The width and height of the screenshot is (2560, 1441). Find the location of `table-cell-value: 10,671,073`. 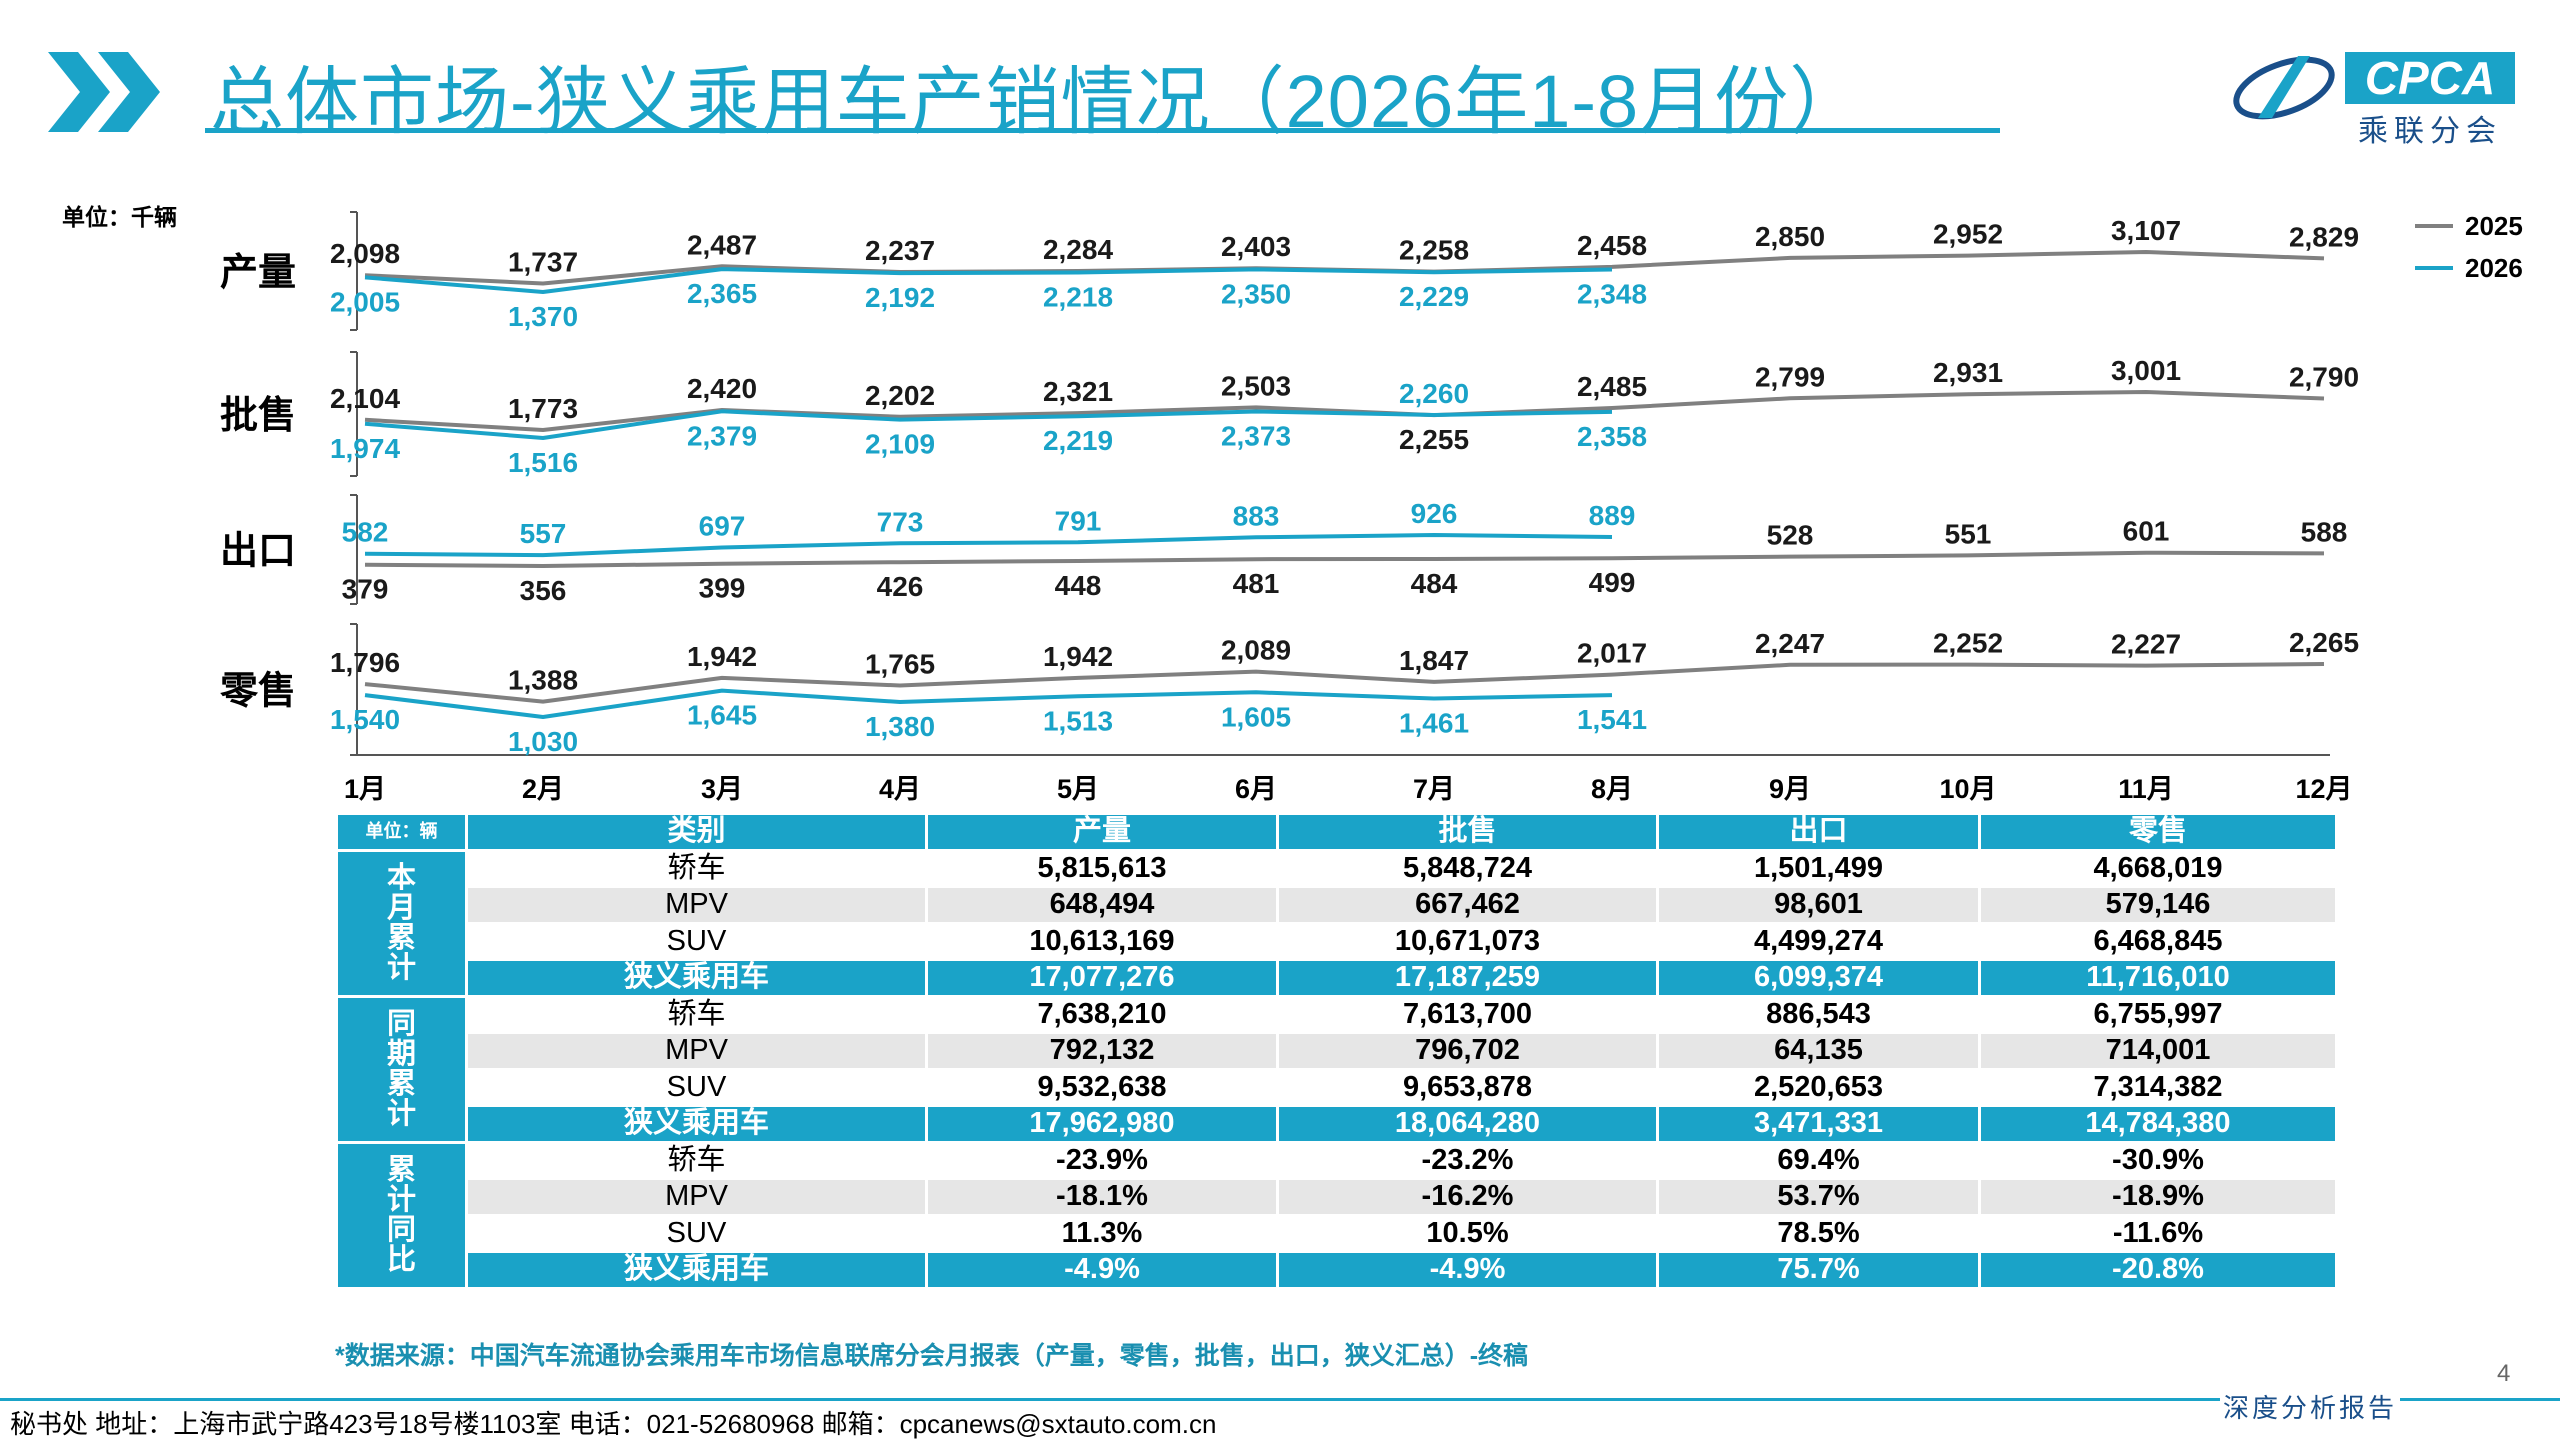

table-cell-value: 10,671,073 is located at coordinates (1467, 941).